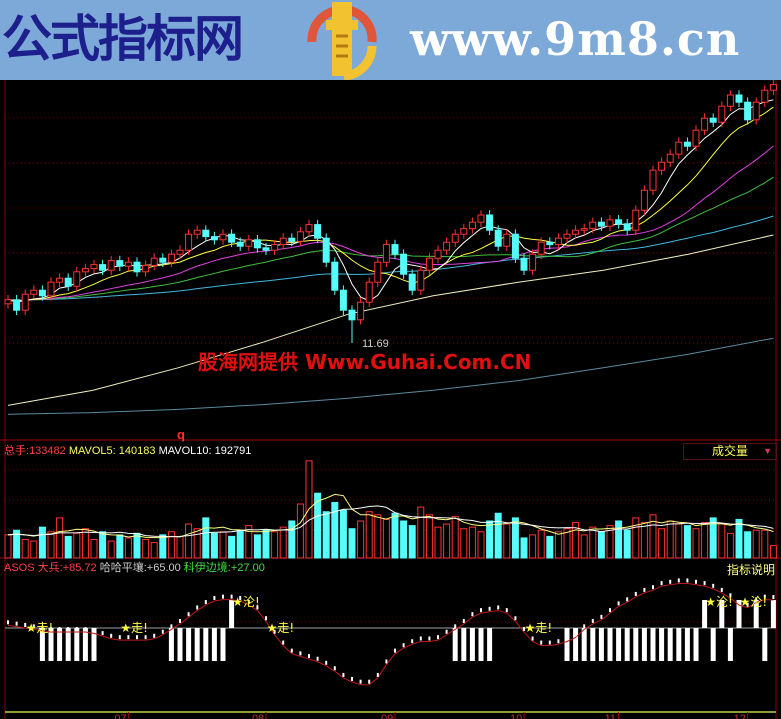  Describe the element at coordinates (207, 568) in the screenshot. I see `asos-c-label: 科伊边境:` at that location.